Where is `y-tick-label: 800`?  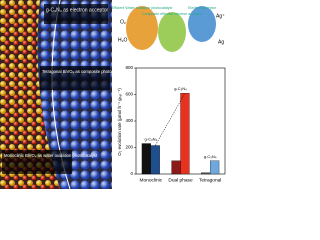 y-tick-label: 800 is located at coordinates (129, 67).